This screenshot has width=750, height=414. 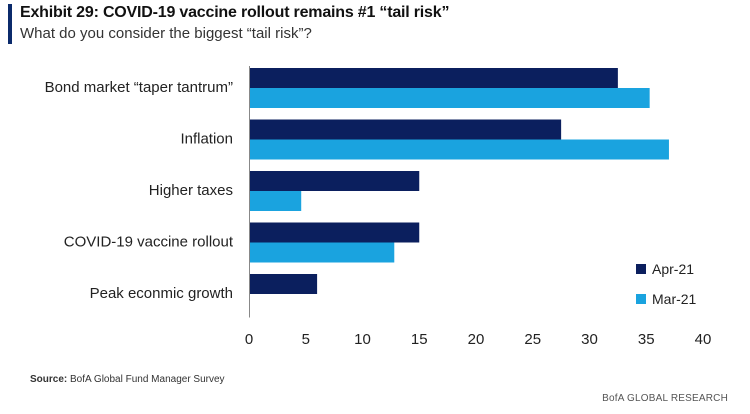 I want to click on x-tick-label: 35, so click(x=646, y=339).